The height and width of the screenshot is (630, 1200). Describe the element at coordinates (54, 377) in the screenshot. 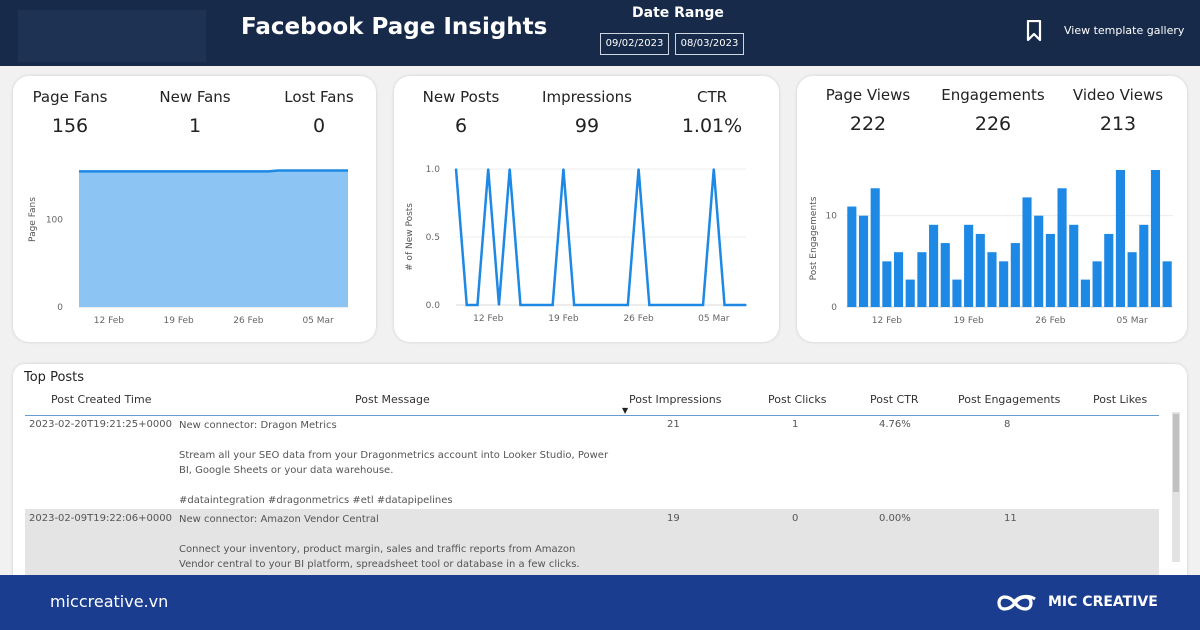

I see `top-posts-title: Top Posts` at that location.